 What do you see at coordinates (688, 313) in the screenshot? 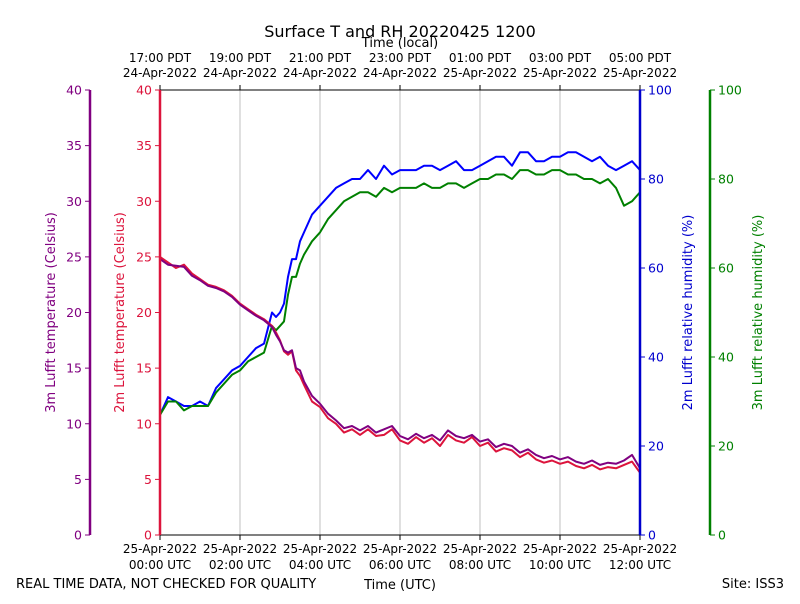
I see `y-axis-label-rh2m: 2m Lufft relative humidity (%)` at bounding box center [688, 313].